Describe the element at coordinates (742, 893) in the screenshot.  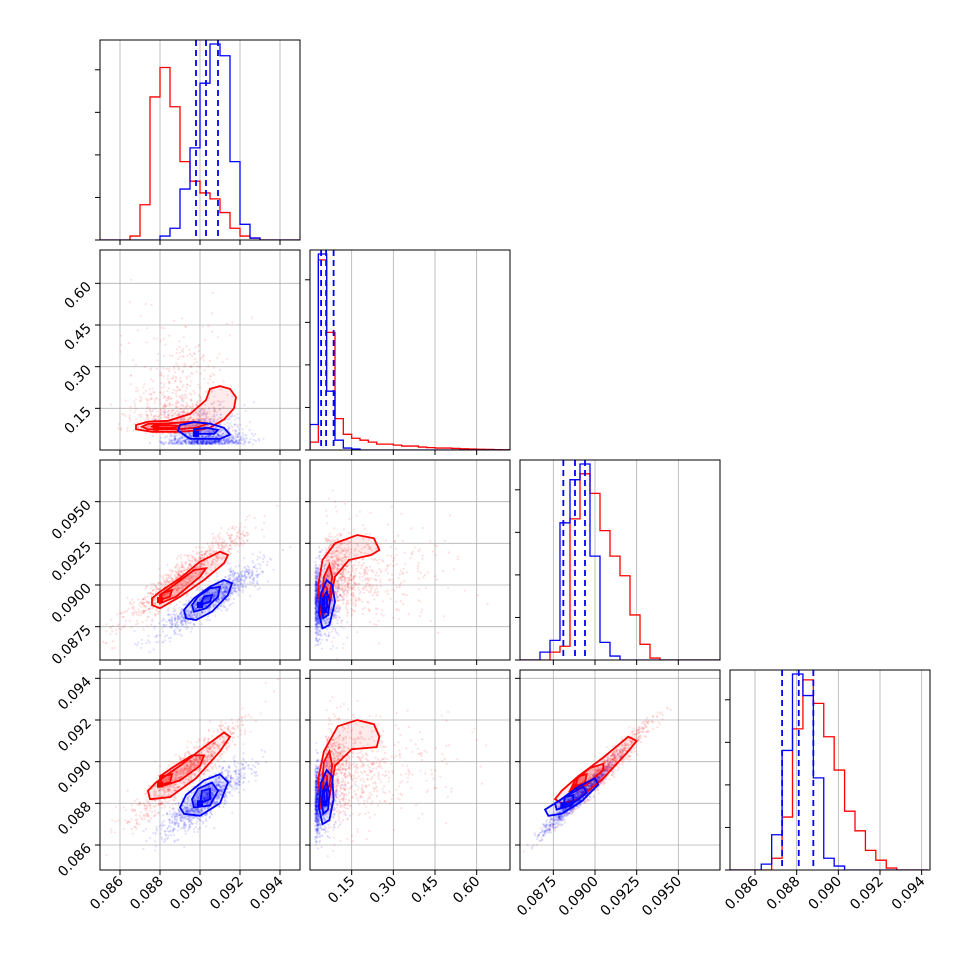
I see `x-tick-label: 0.086` at that location.